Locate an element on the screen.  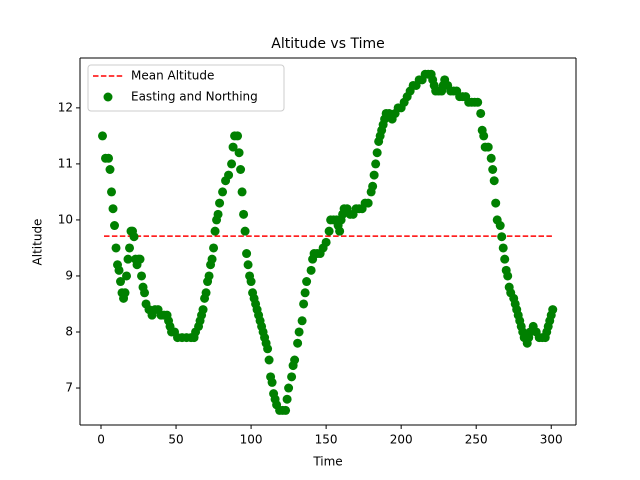
x-tick-label: 250 is located at coordinates (476, 440).